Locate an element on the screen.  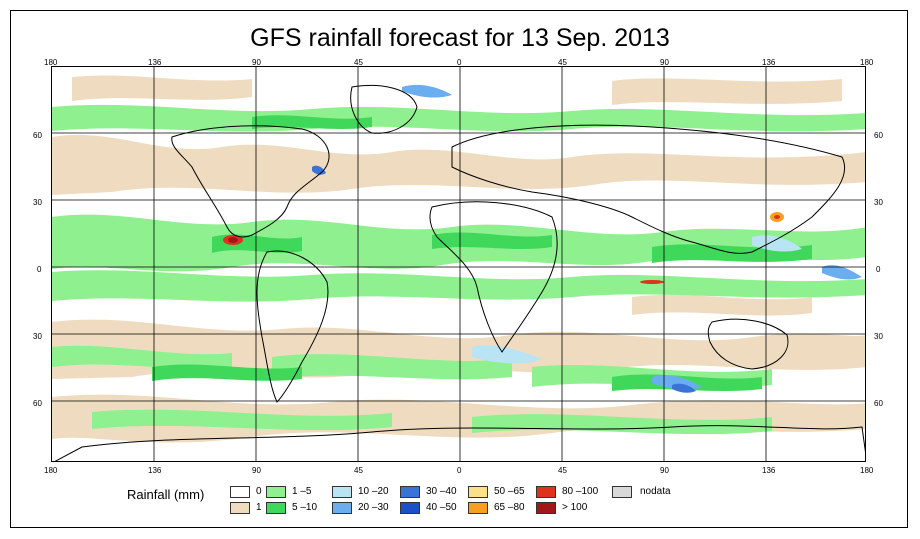
lon-tick-top-7: 90 is located at coordinates (664, 62).